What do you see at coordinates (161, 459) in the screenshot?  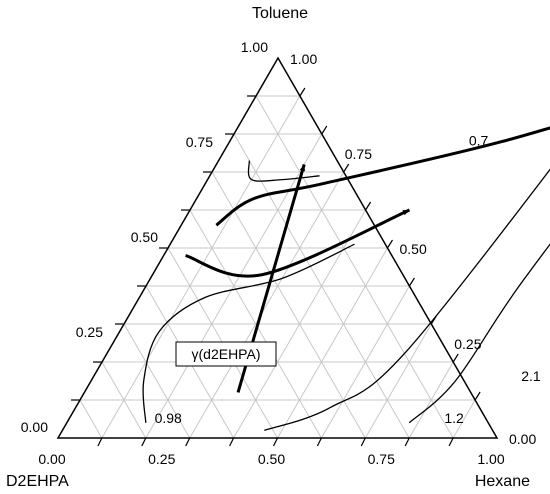 I see `bottom-tick-label: 0.25` at bounding box center [161, 459].